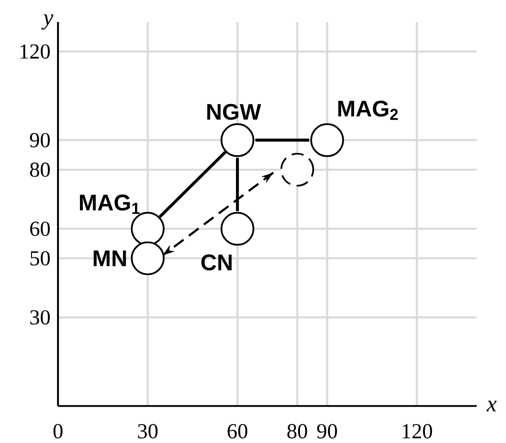 The image size is (506, 443). What do you see at coordinates (368, 110) in the screenshot?
I see `annotation: MAG$_{2}$` at bounding box center [368, 110].